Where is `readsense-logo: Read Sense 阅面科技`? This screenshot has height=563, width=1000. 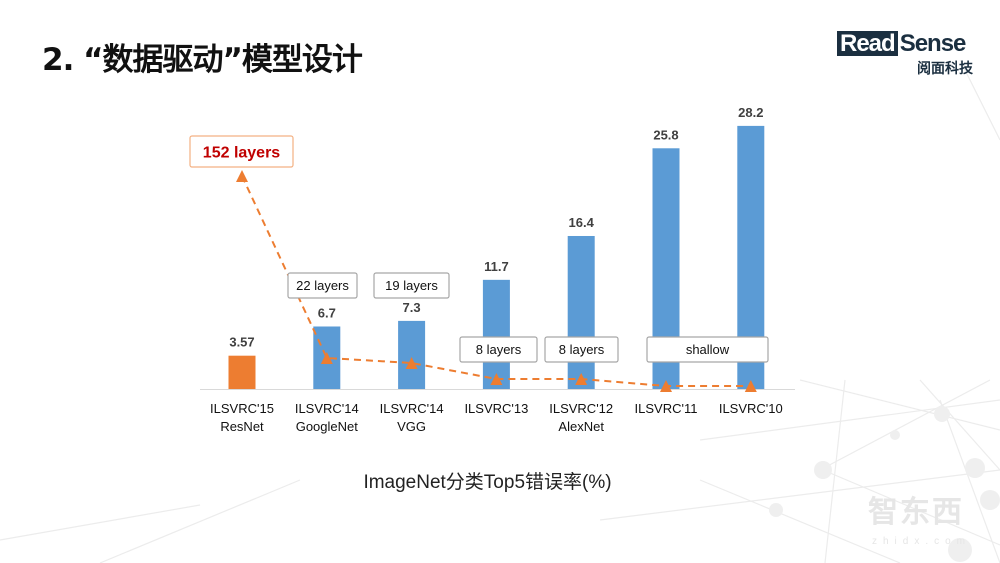 readsense-logo: Read Sense 阅面科技 is located at coordinates (905, 54).